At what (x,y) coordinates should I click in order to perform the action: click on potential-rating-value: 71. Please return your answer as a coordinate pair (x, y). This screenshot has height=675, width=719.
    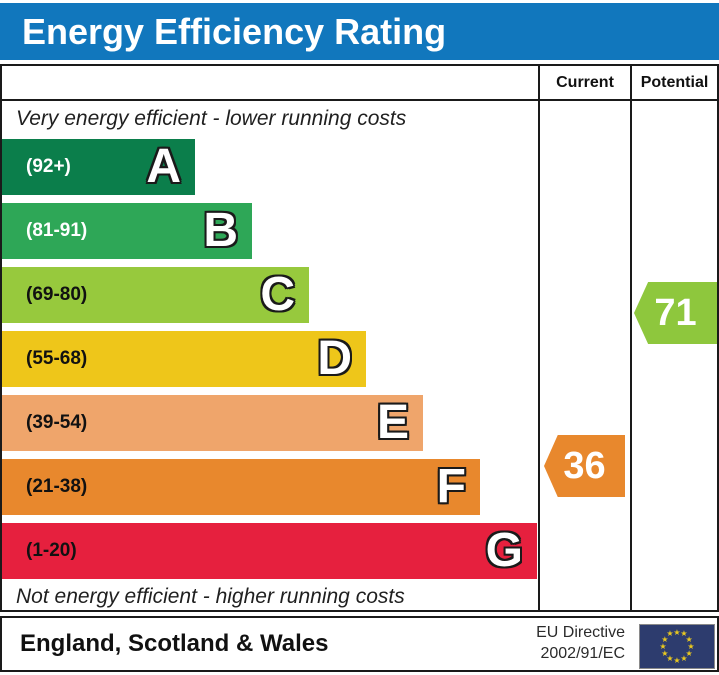
    Looking at the image, I should click on (675, 313).